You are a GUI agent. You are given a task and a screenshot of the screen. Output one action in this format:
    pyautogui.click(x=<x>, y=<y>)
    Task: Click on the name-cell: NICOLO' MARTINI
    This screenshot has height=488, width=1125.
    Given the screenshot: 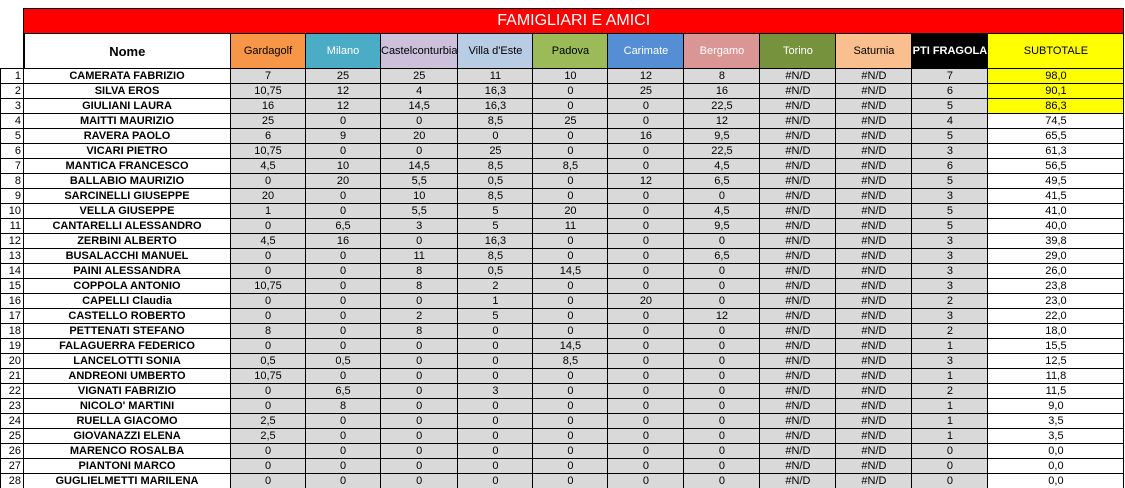 What is the action you would take?
    pyautogui.click(x=127, y=406)
    